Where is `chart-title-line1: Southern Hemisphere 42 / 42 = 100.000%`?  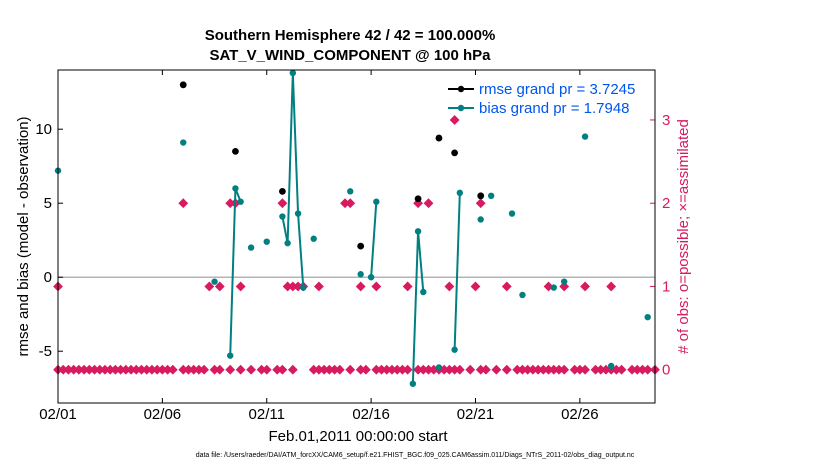
chart-title-line1: Southern Hemisphere 42 / 42 = 100.000% is located at coordinates (350, 35).